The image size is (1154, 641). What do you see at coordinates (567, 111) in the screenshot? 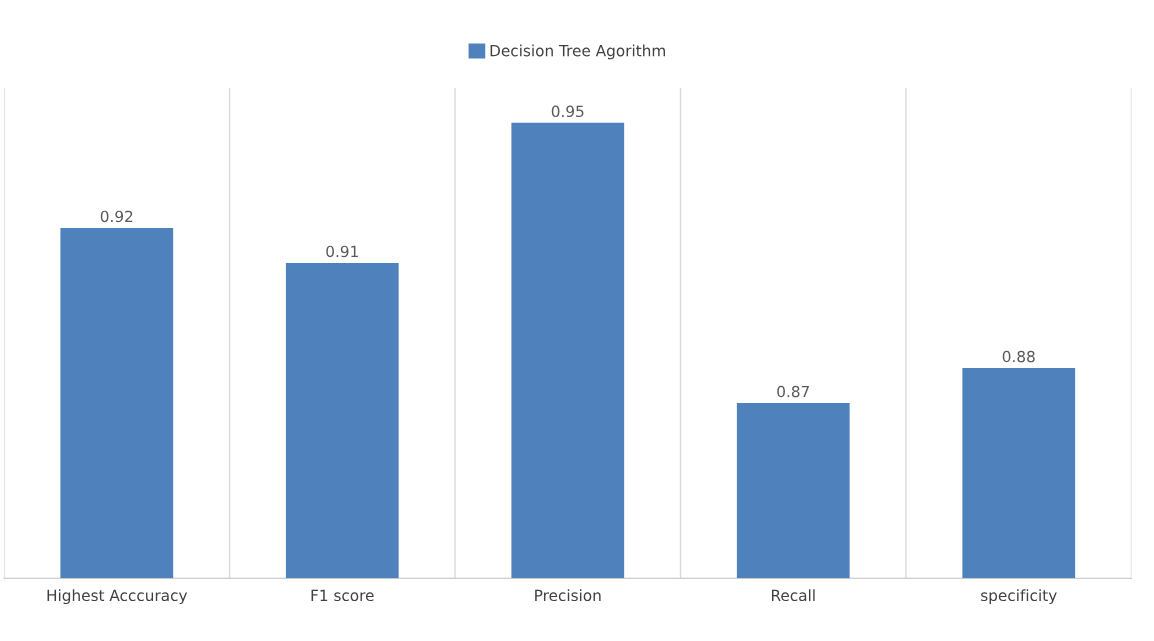
I see `data-label: 0.95` at bounding box center [567, 111].